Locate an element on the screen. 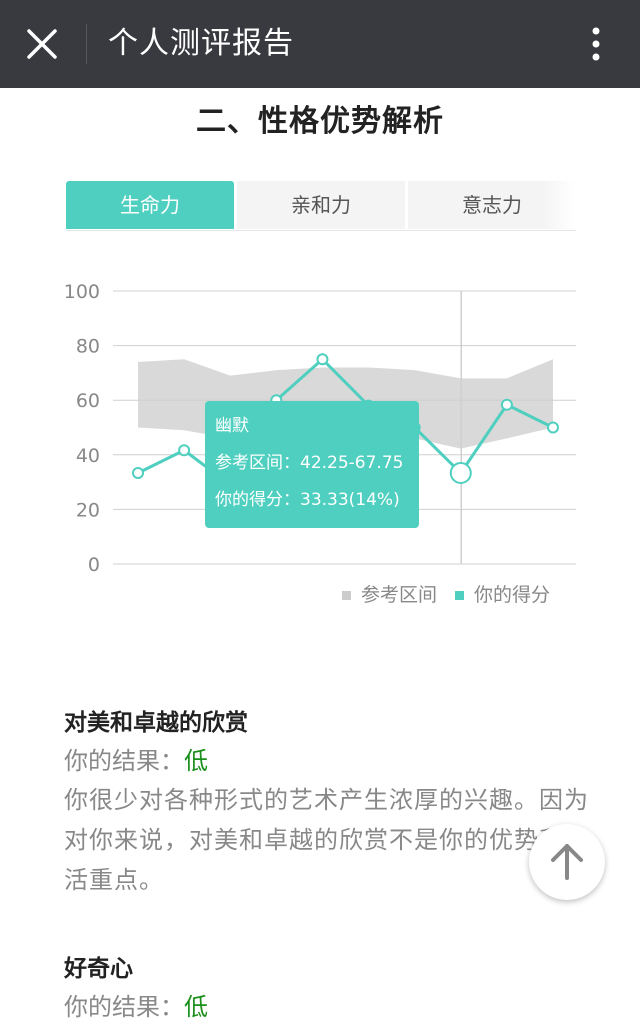  legend-label-range: 参考区间 is located at coordinates (399, 595).